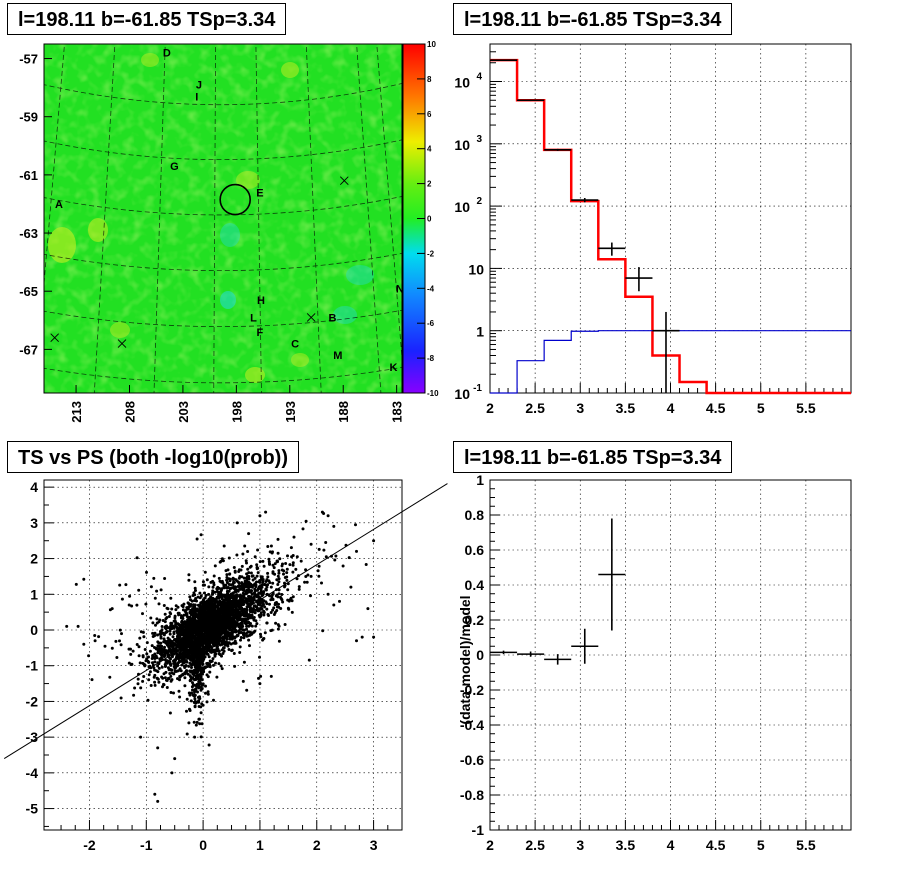 This screenshot has height=880, width=898. What do you see at coordinates (462, 207) in the screenshot?
I see `y-tick-label: 10` at bounding box center [462, 207].